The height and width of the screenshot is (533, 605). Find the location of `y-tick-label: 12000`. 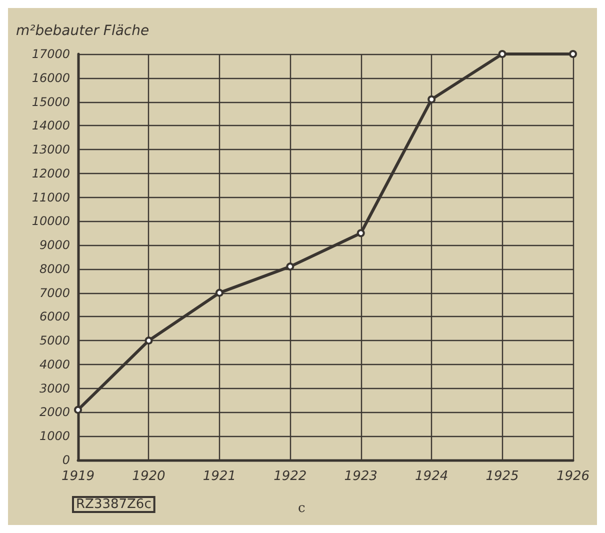

y-tick-label: 12000 is located at coordinates (51, 173).